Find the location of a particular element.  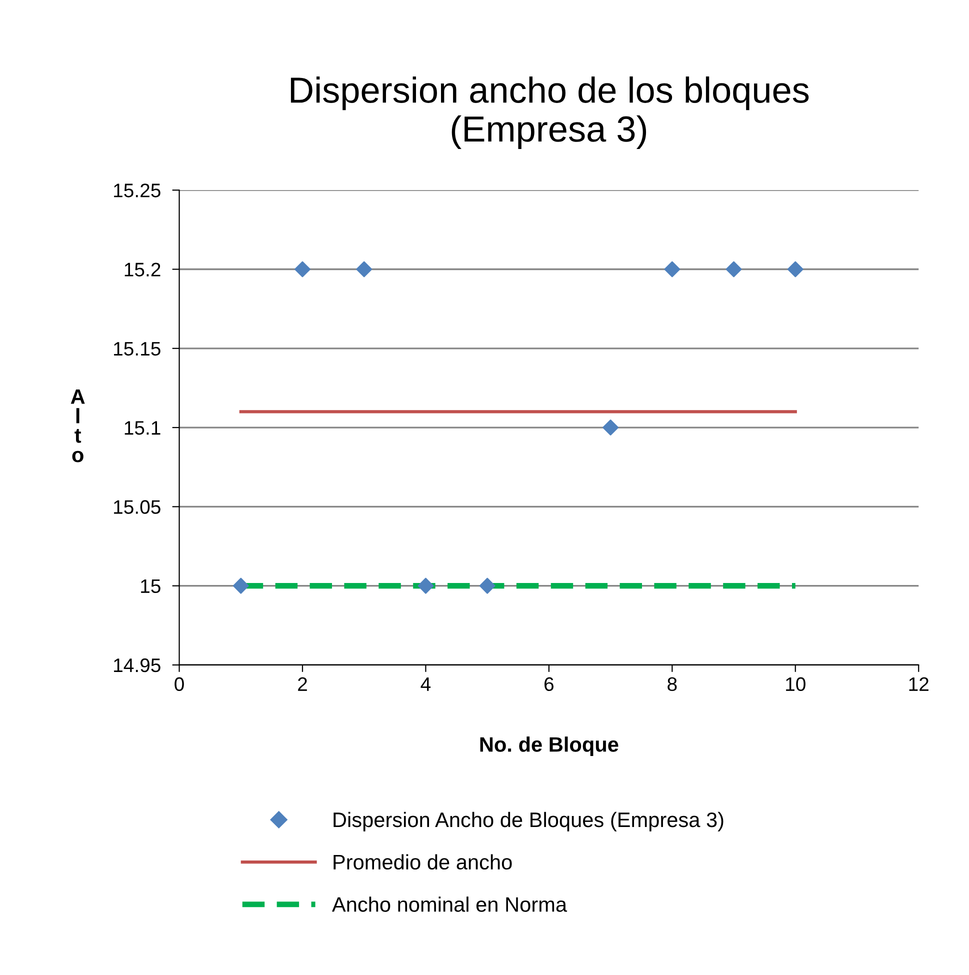

y-tick-label: 14.95 is located at coordinates (137, 665).